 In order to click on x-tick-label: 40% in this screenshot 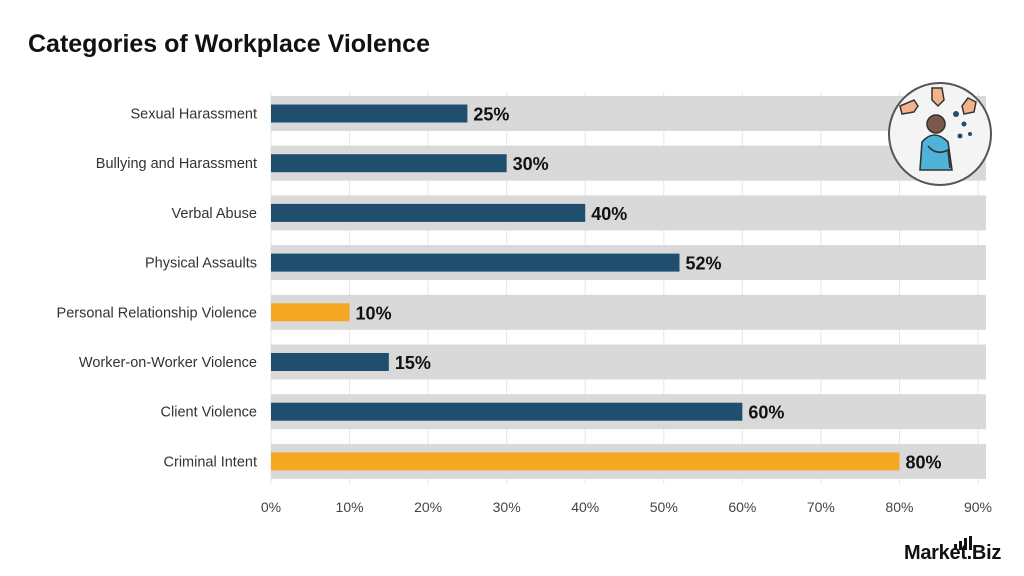, I will do `click(585, 507)`.